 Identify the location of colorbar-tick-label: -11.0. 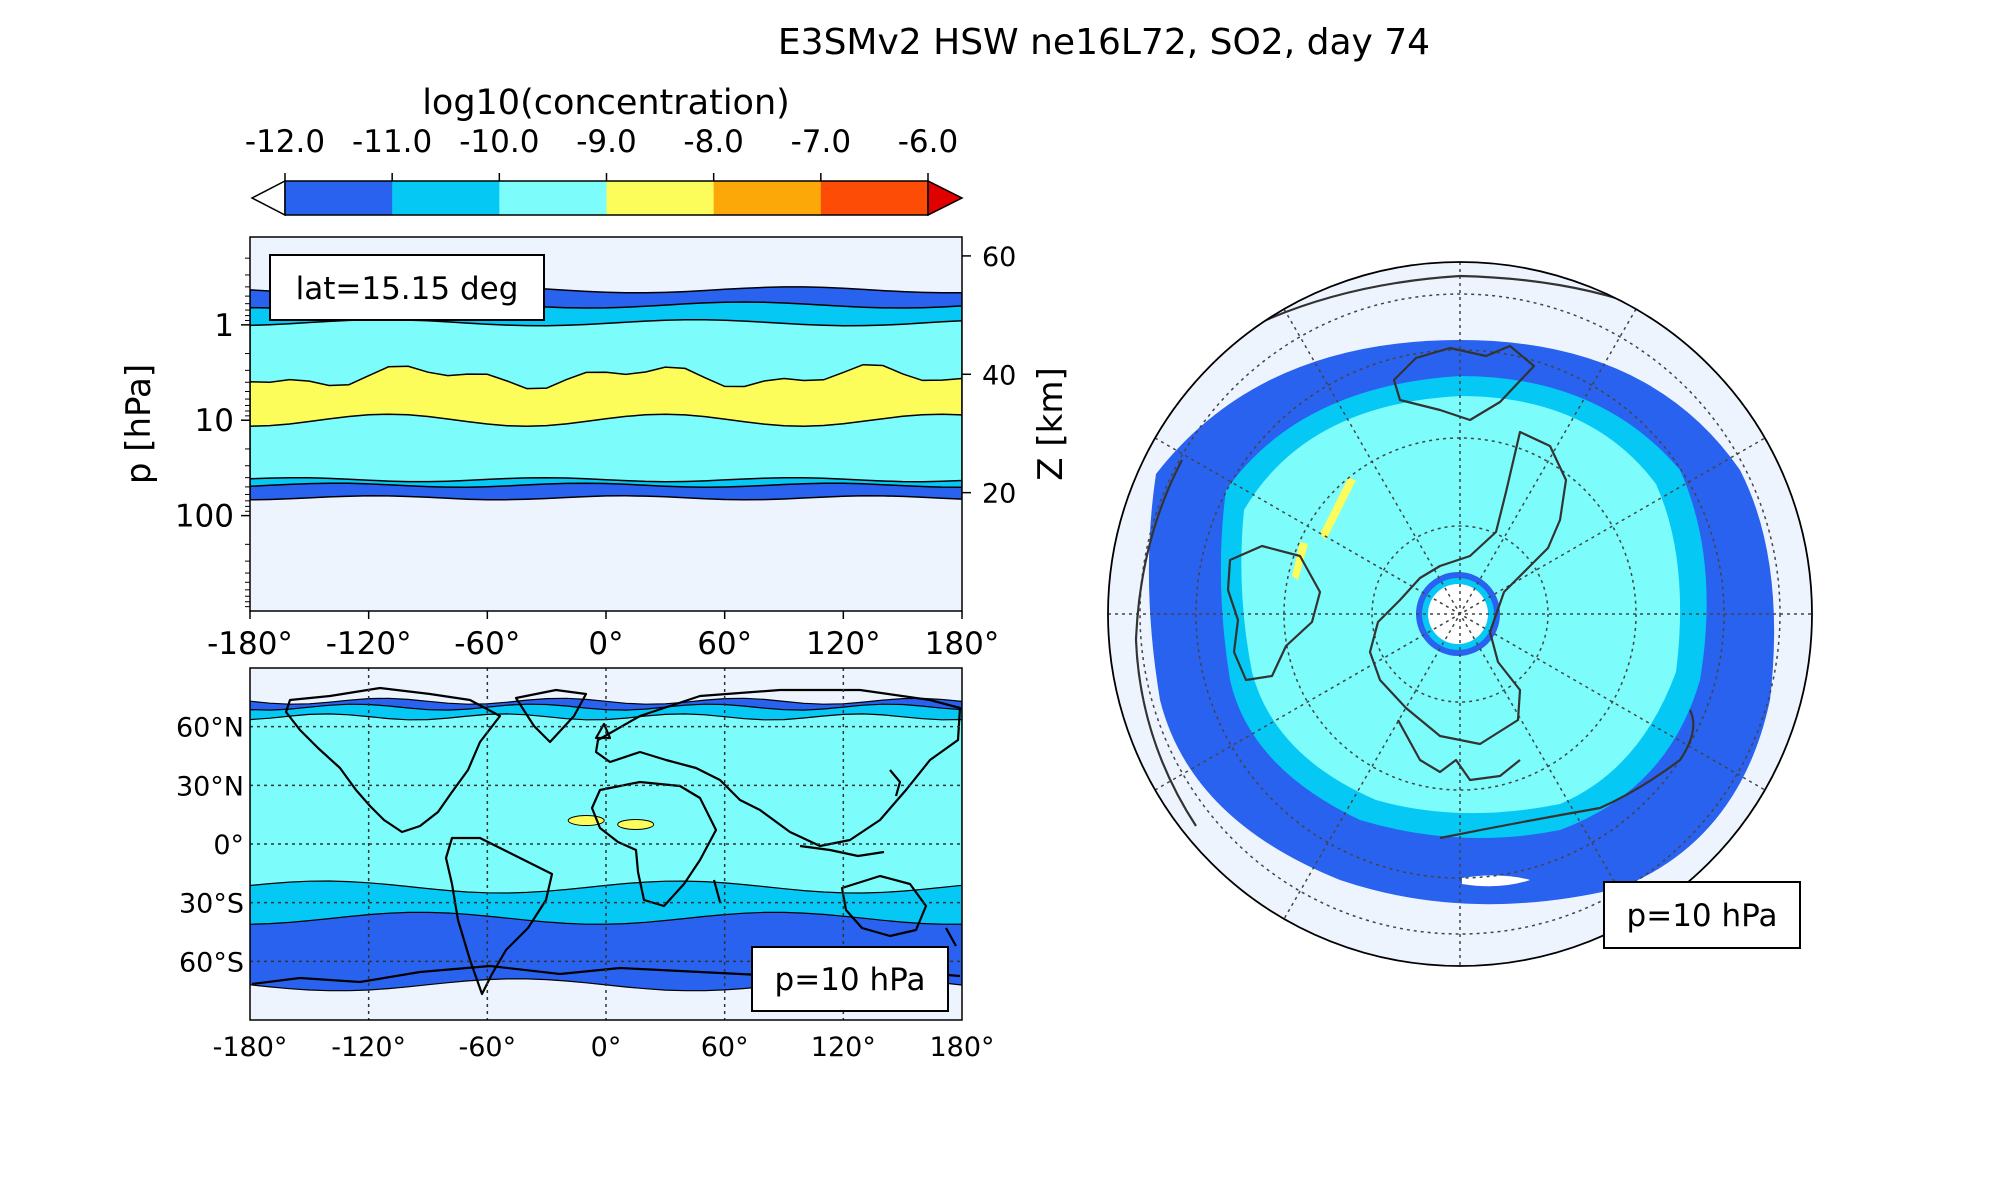
(392, 142).